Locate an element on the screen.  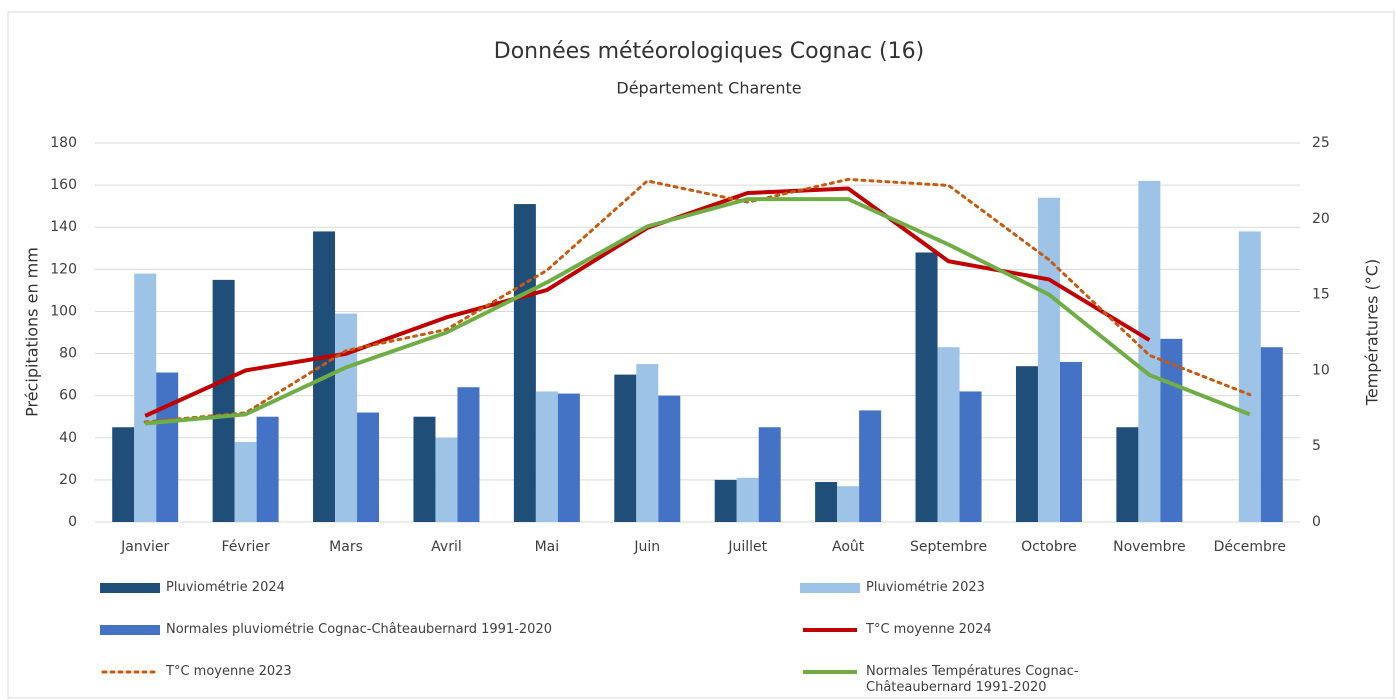
legend-item: Pluviométrie 2024 is located at coordinates (253, 588).